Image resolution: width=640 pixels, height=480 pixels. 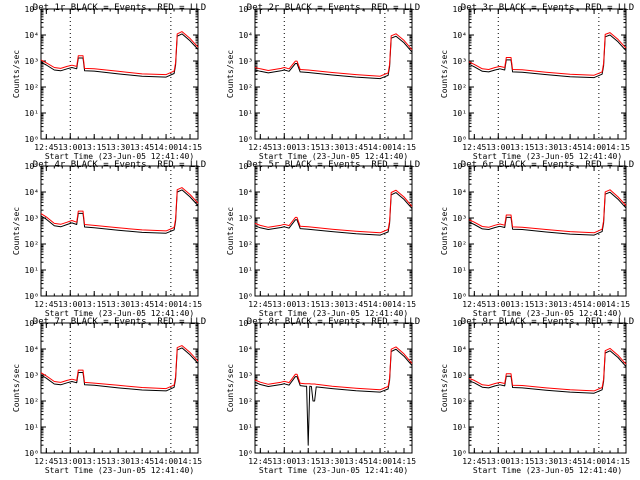 What do you see at coordinates (547, 322) in the screenshot?
I see `chart-title: Det 9r BLACK = Events, RED = LLD` at bounding box center [547, 322].